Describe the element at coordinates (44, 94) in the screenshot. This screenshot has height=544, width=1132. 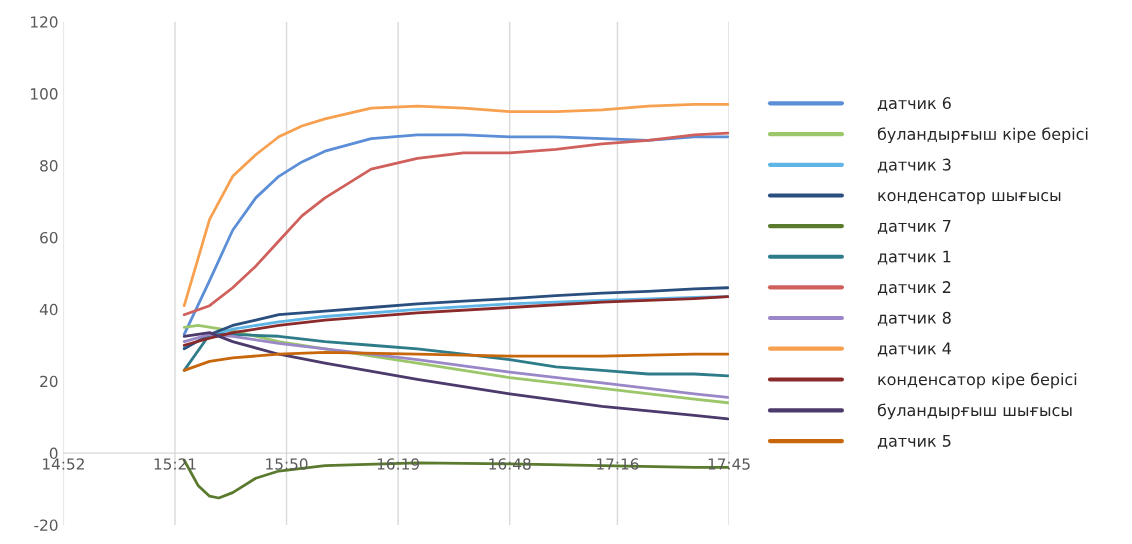
I see `y-tick-label: 100` at that location.